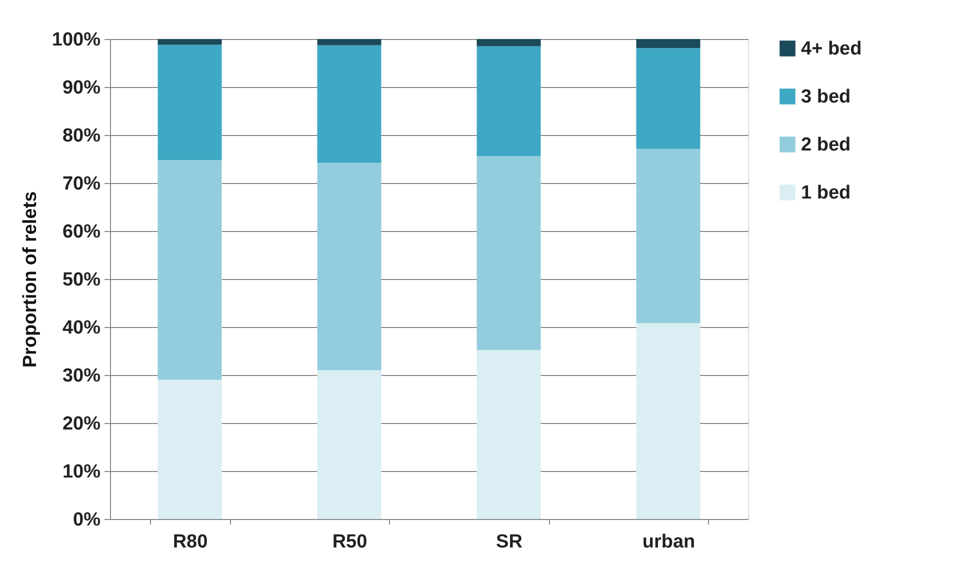  What do you see at coordinates (30, 279) in the screenshot?
I see `y-axis-title: Proportion of relets` at bounding box center [30, 279].